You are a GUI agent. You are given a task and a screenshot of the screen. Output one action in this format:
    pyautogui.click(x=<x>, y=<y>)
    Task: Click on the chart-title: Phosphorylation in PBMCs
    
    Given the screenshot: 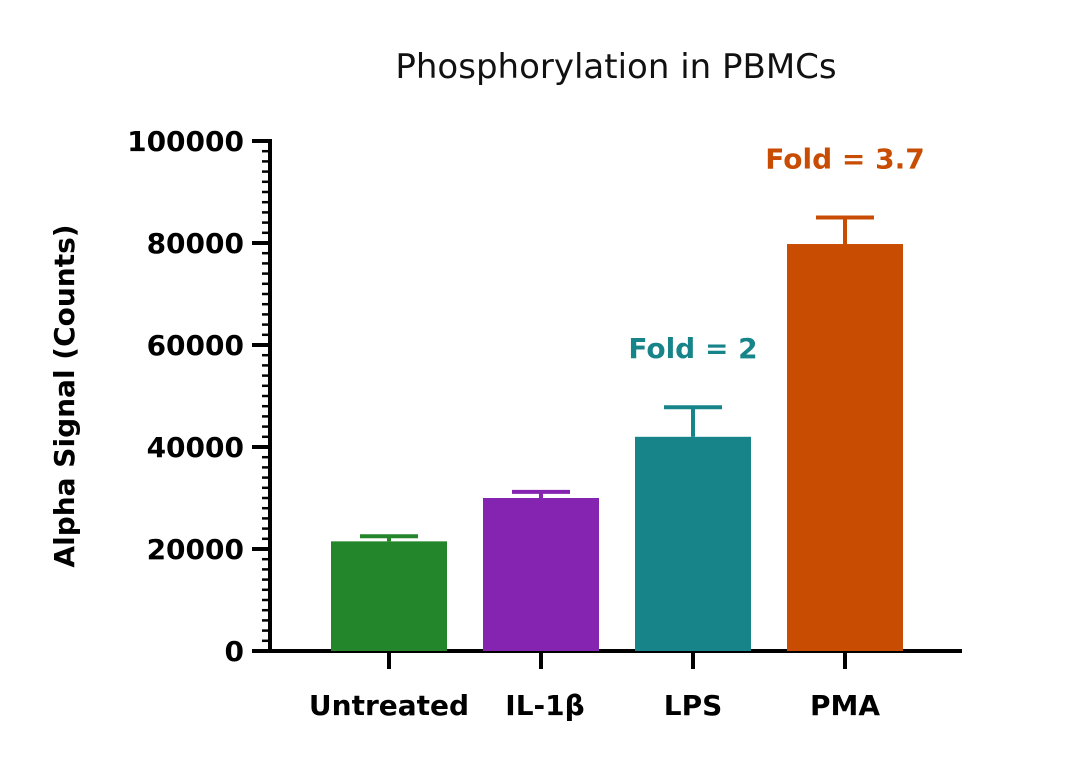 What is the action you would take?
    pyautogui.click(x=615, y=67)
    